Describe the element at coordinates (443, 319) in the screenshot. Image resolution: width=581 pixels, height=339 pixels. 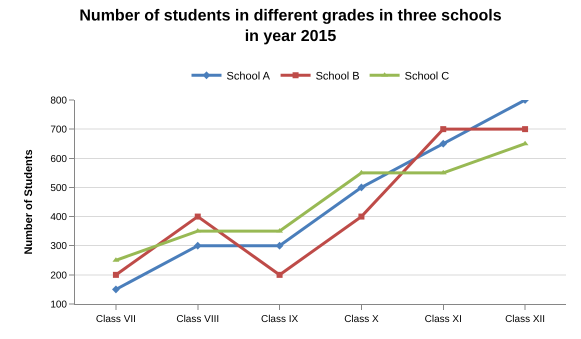
I see `x-tick-label: Class XI` at that location.